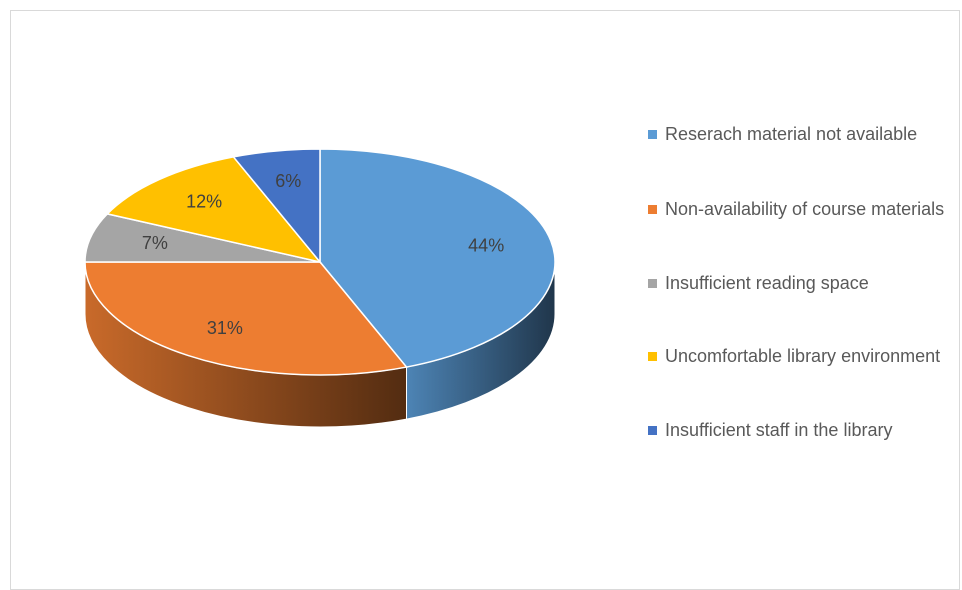 The height and width of the screenshot is (590, 962). What do you see at coordinates (805, 209) in the screenshot?
I see `legend-label: Non-availability of course materials` at bounding box center [805, 209].